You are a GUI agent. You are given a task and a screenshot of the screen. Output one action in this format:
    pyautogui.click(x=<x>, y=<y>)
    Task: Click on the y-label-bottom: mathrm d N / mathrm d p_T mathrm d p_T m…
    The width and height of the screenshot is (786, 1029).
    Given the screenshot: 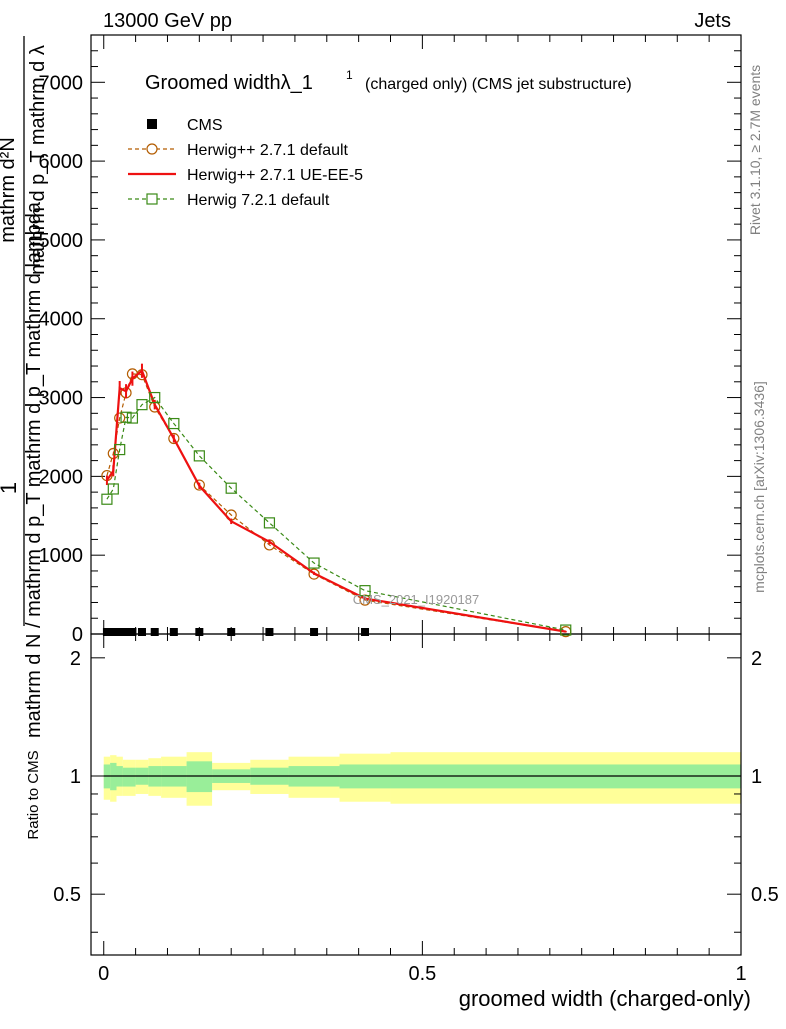 What is the action you would take?
    pyautogui.click(x=34, y=469)
    